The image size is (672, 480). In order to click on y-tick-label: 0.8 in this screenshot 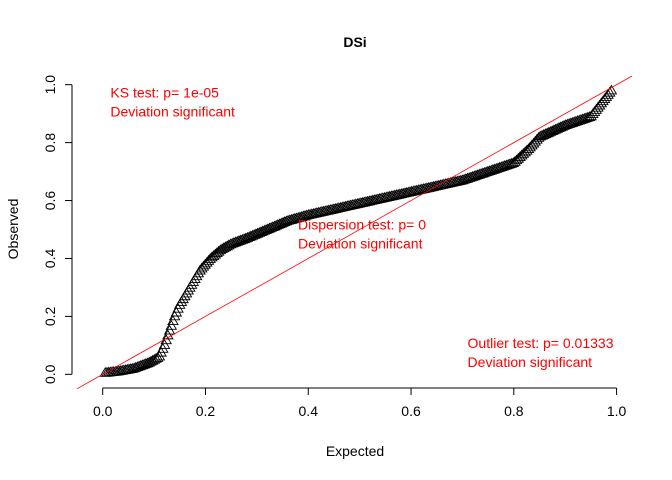, I will do `click(50, 143)`.